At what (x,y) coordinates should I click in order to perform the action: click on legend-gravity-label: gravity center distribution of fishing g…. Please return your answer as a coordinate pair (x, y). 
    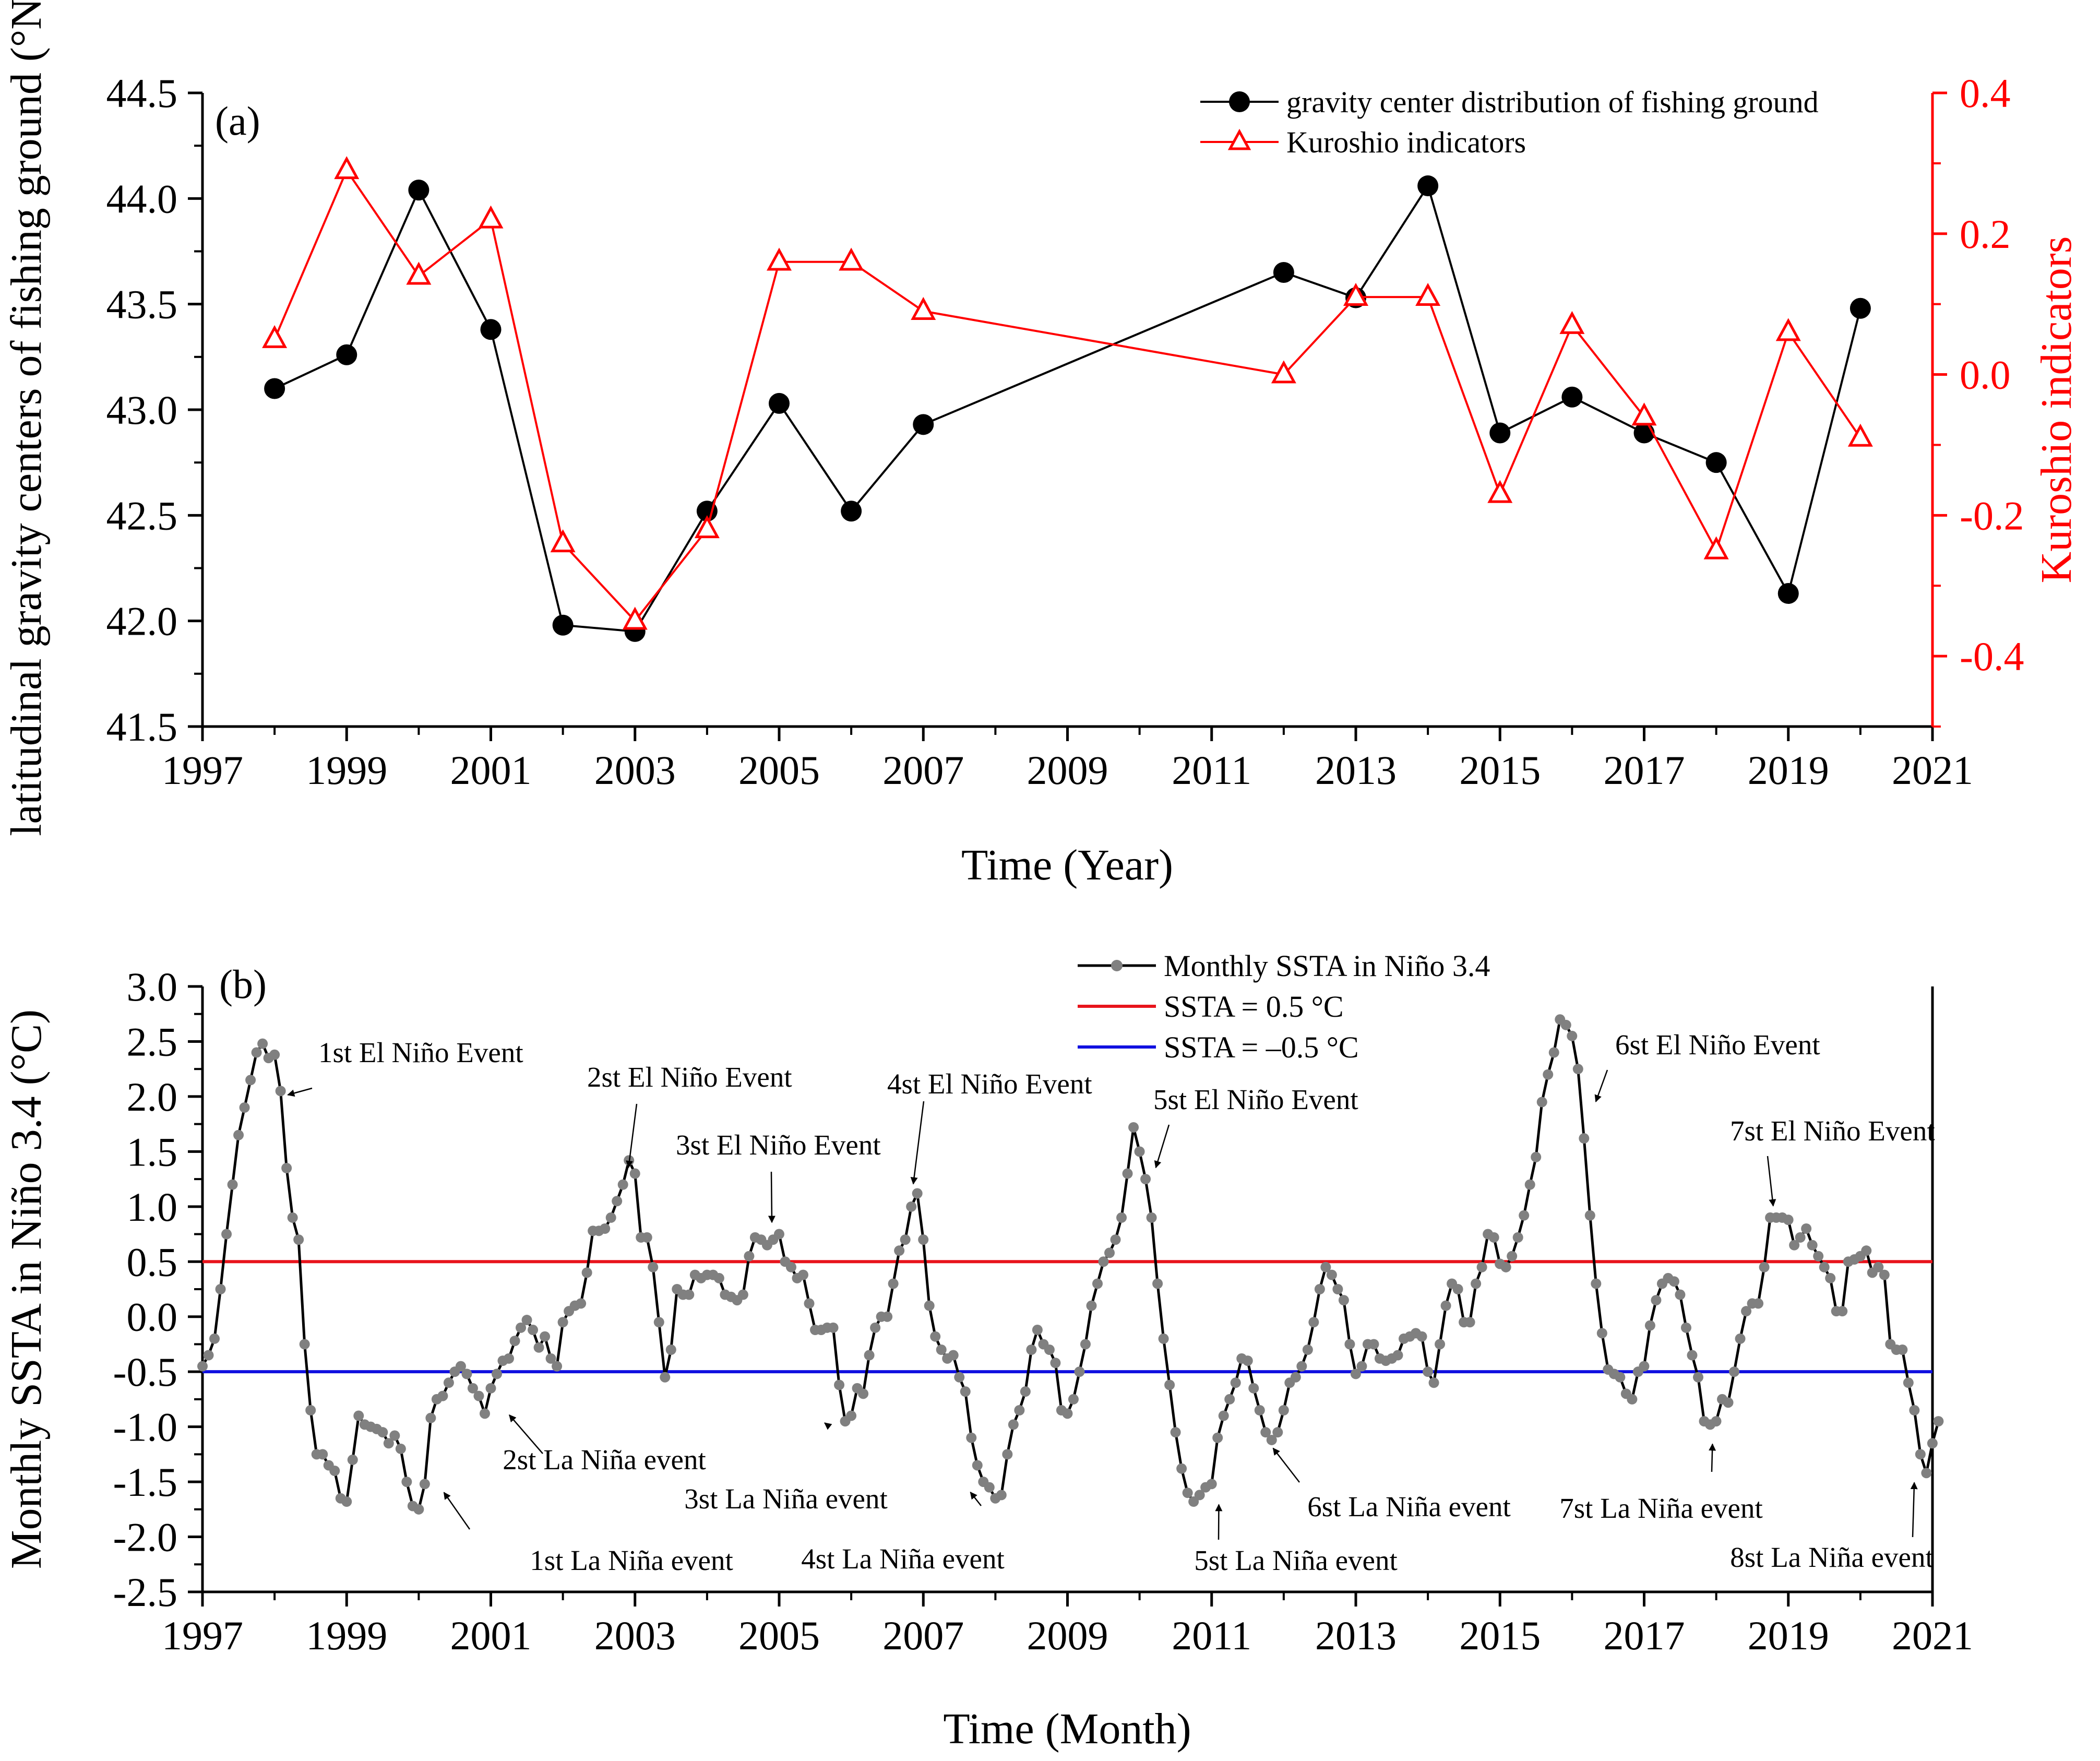
    Looking at the image, I should click on (1552, 102).